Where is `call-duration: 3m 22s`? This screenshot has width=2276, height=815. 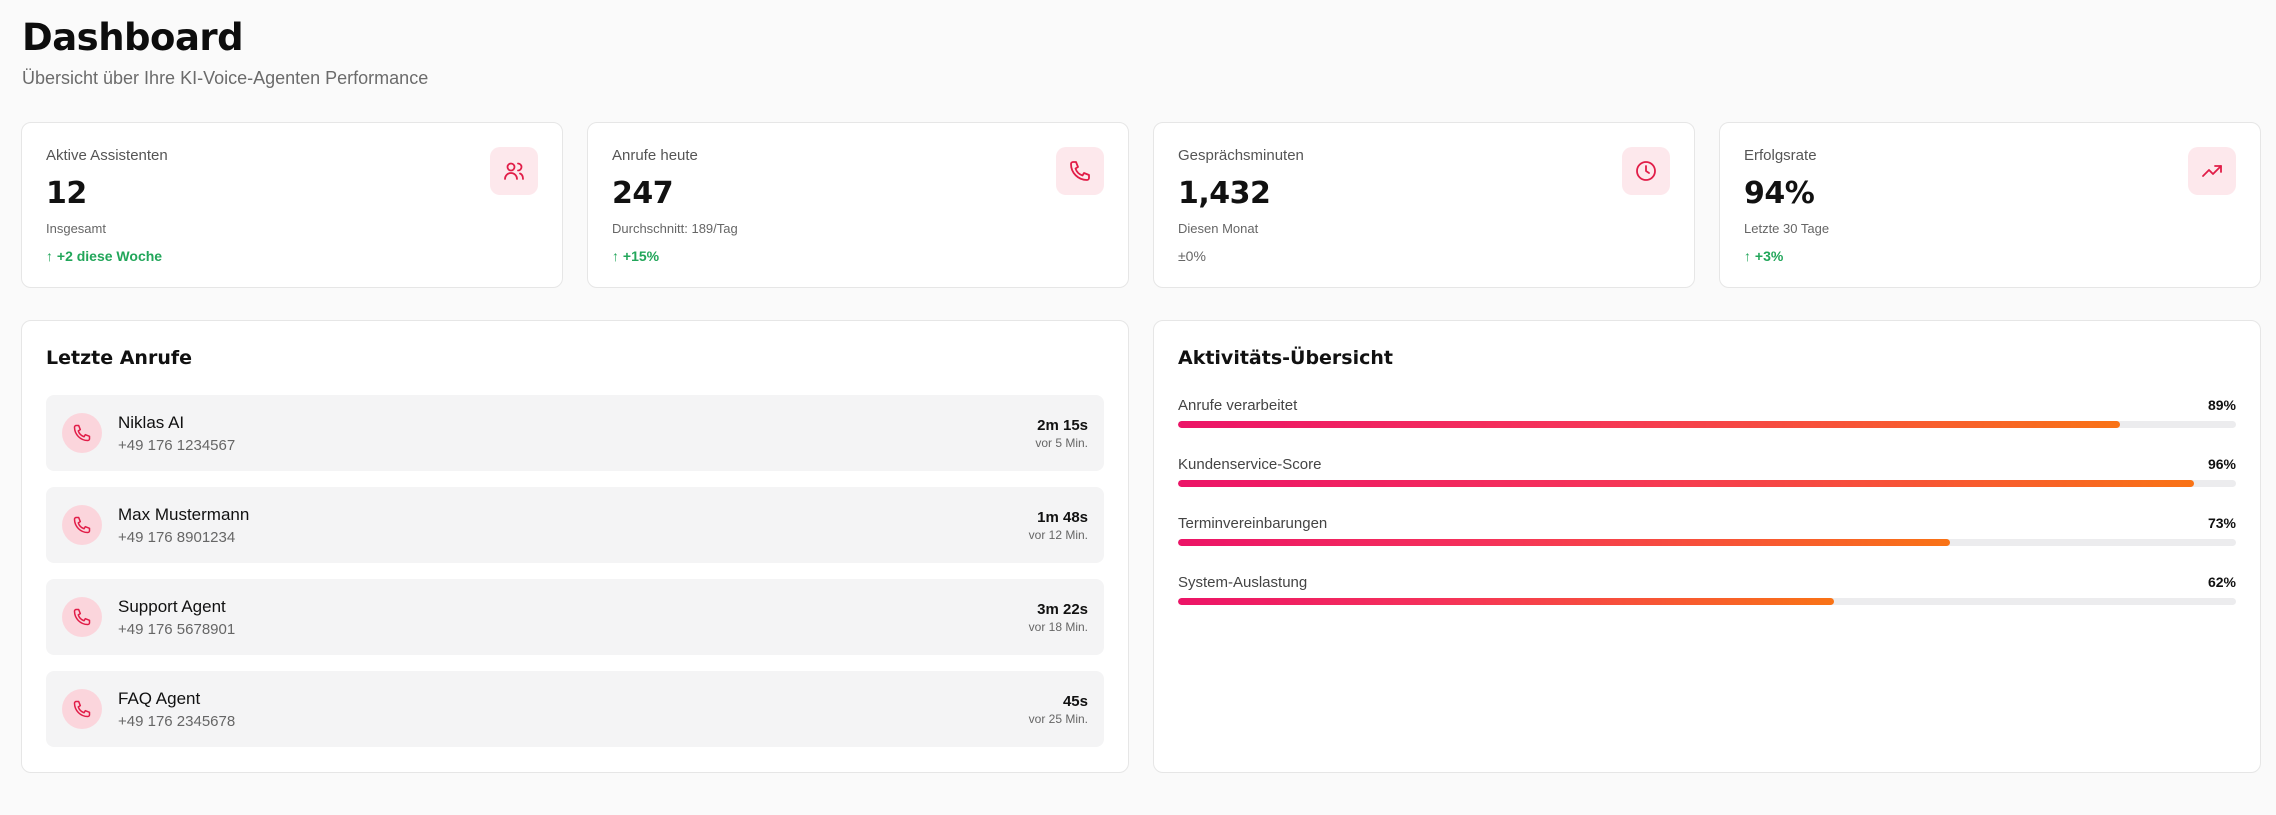
call-duration: 3m 22s is located at coordinates (1062, 609).